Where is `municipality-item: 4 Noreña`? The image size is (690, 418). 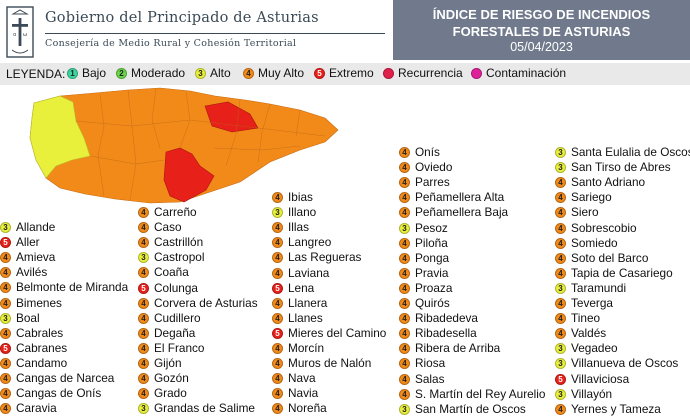 municipality-item: 4 Noreña is located at coordinates (299, 408).